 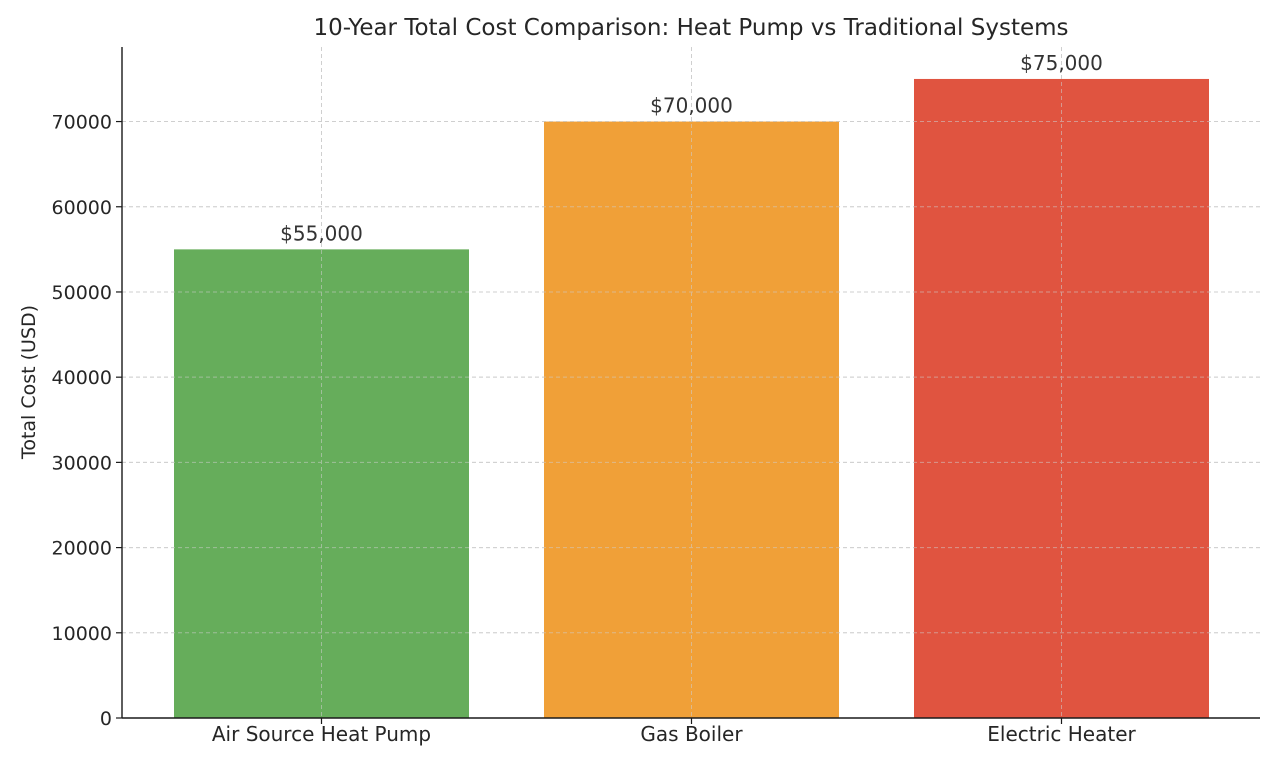 I want to click on y-tick-label: 50000, so click(x=82, y=293).